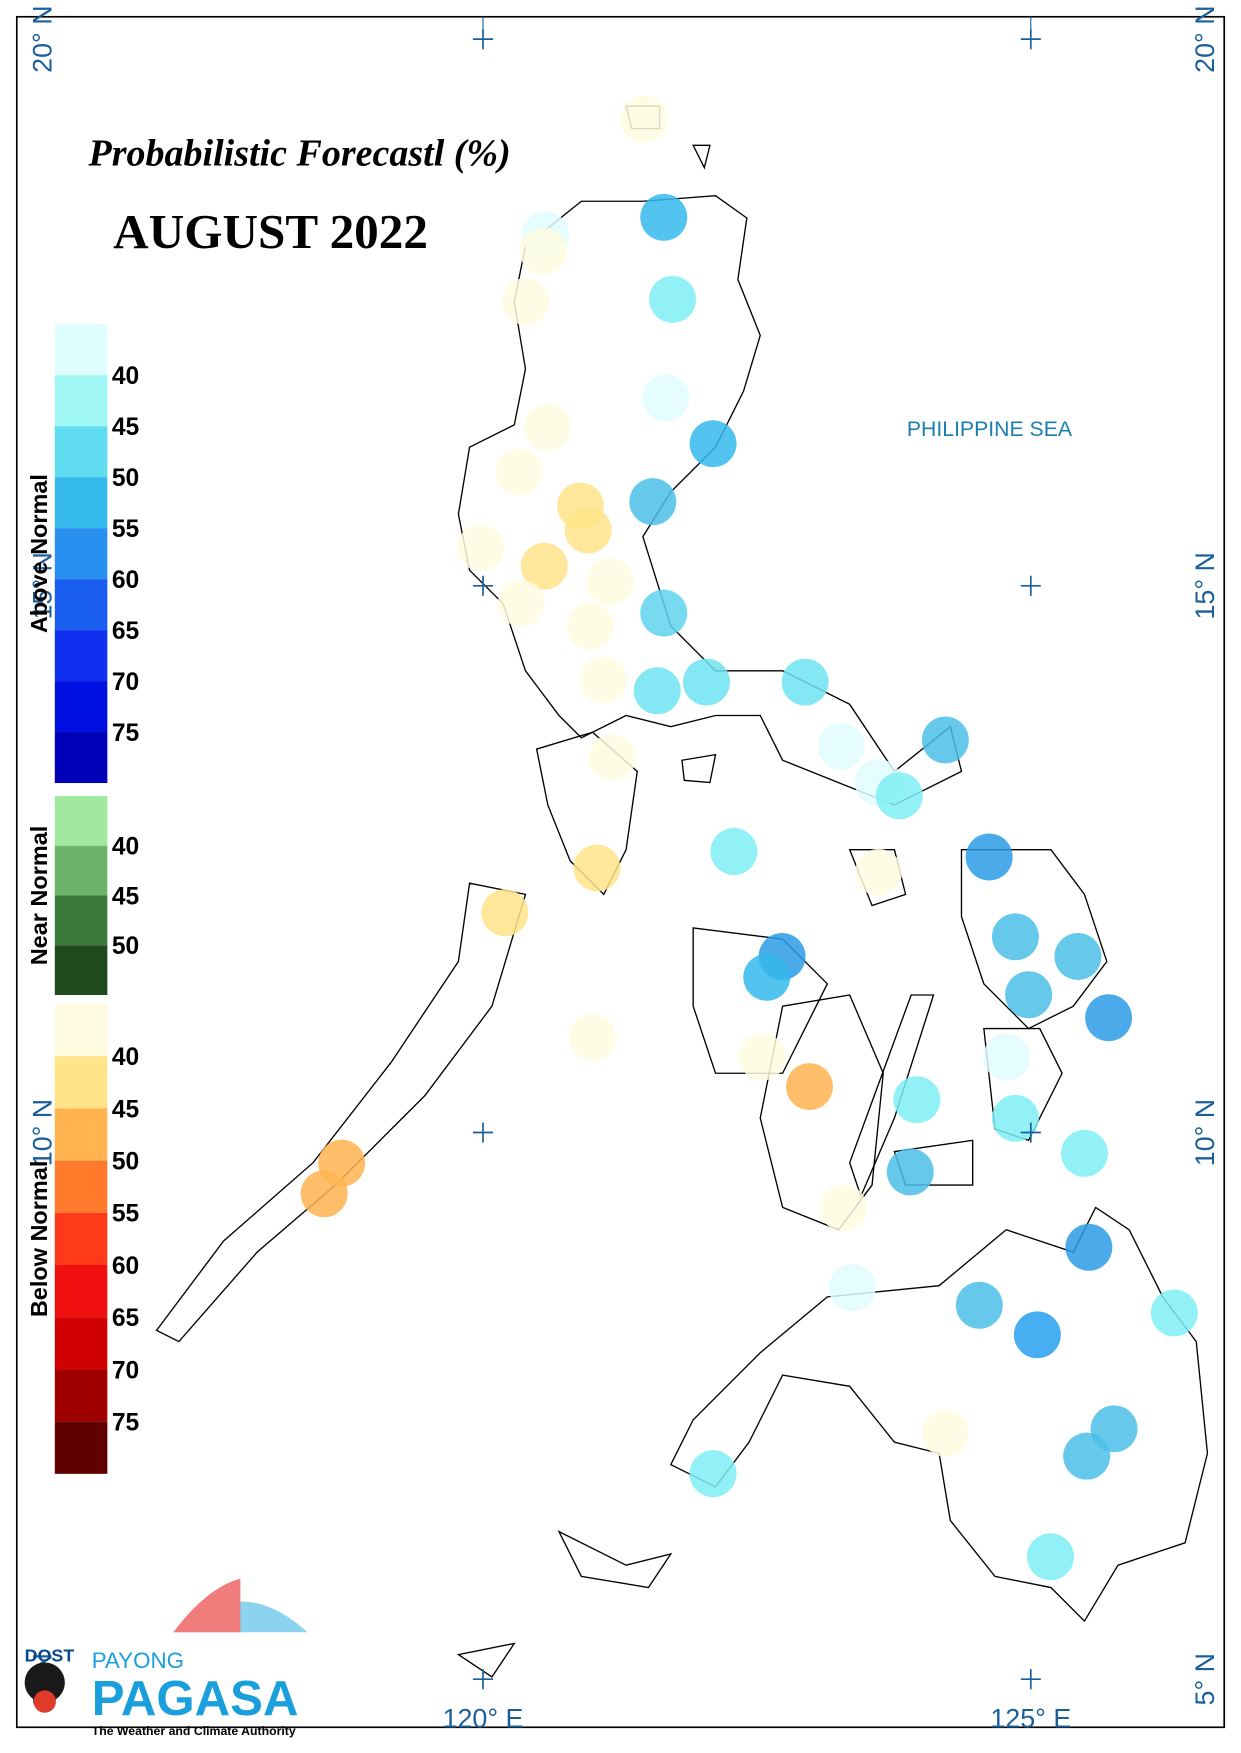 The width and height of the screenshot is (1241, 1753). What do you see at coordinates (270, 231) in the screenshot?
I see `map-subtitle: AUGUST 2022` at bounding box center [270, 231].